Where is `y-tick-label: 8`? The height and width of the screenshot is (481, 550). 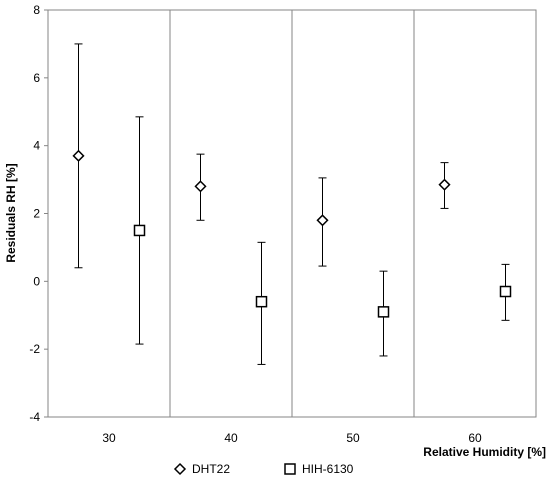
y-tick-label: 8 is located at coordinates (36, 10).